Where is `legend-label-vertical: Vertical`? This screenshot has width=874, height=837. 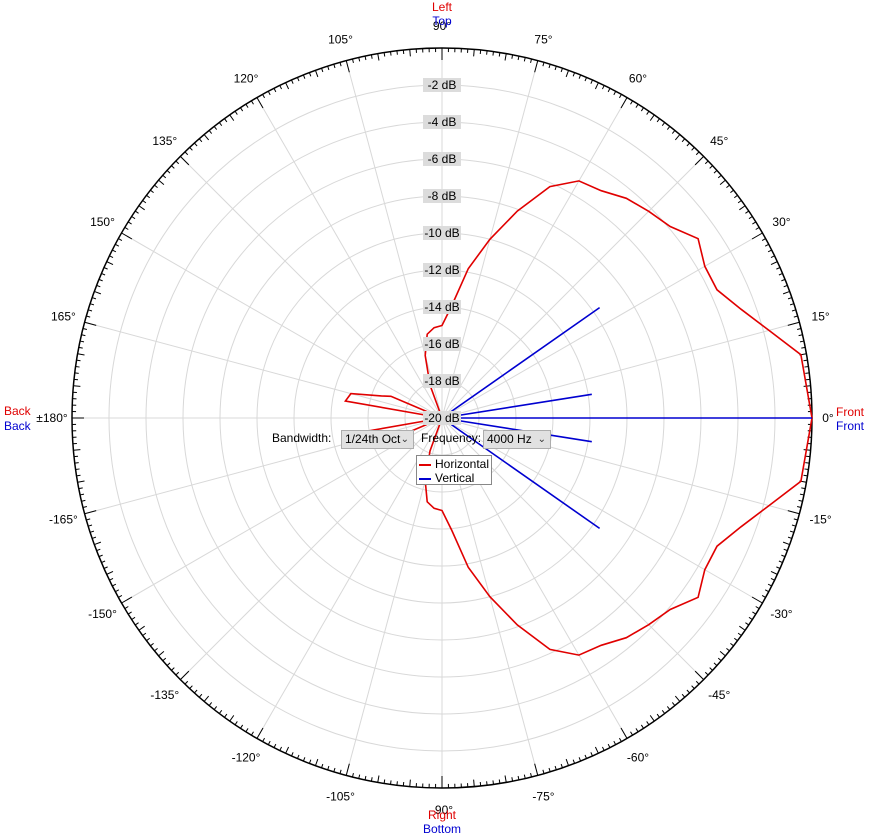 legend-label-vertical: Vertical is located at coordinates (455, 478).